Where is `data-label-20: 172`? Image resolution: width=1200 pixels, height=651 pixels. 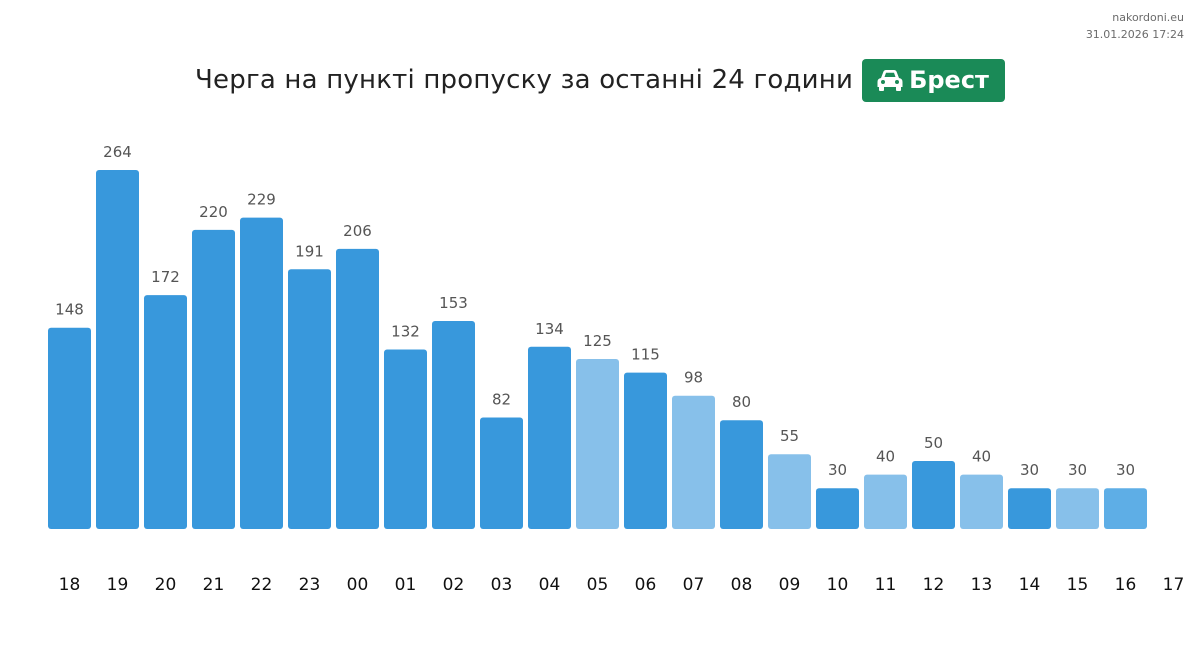
data-label-20: 172 is located at coordinates (165, 277).